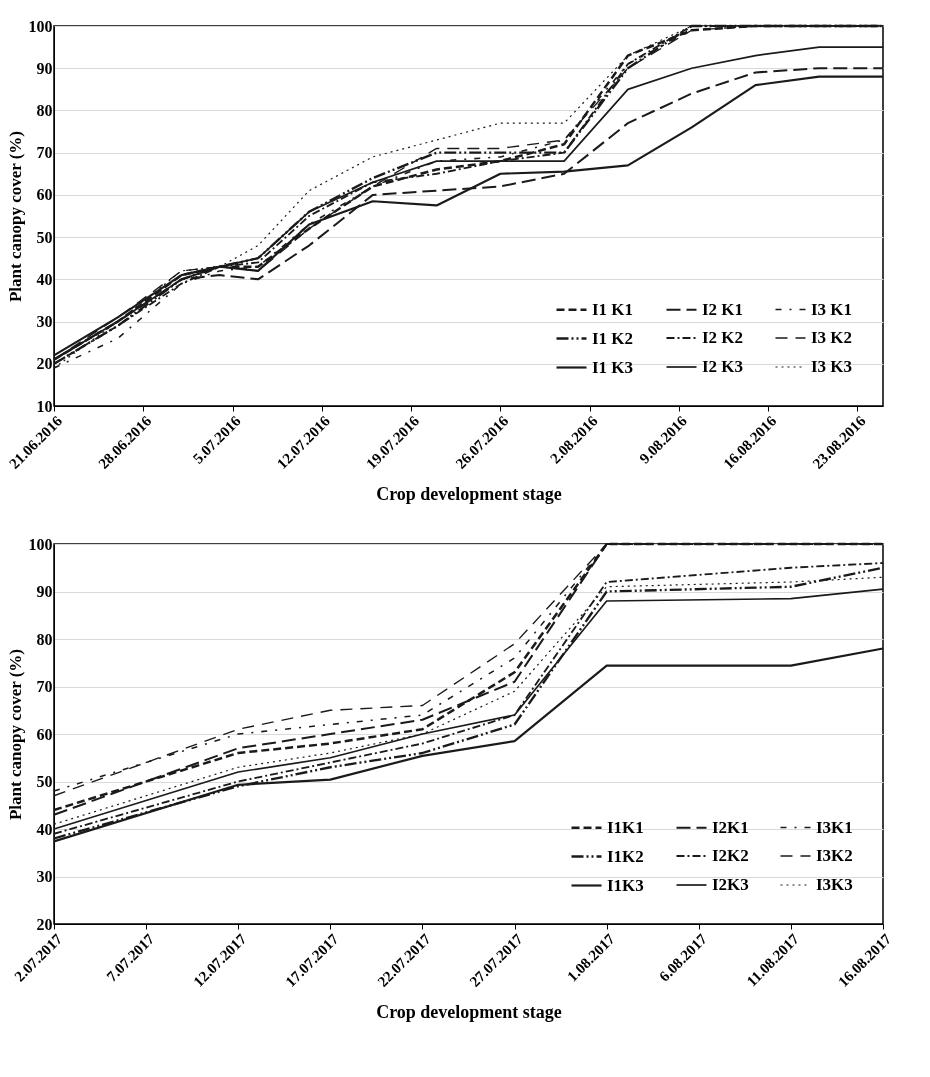 Image resolution: width=930 pixels, height=1077 pixels. Describe the element at coordinates (832, 309) in the screenshot. I see `legend-label: I3 K1` at that location.